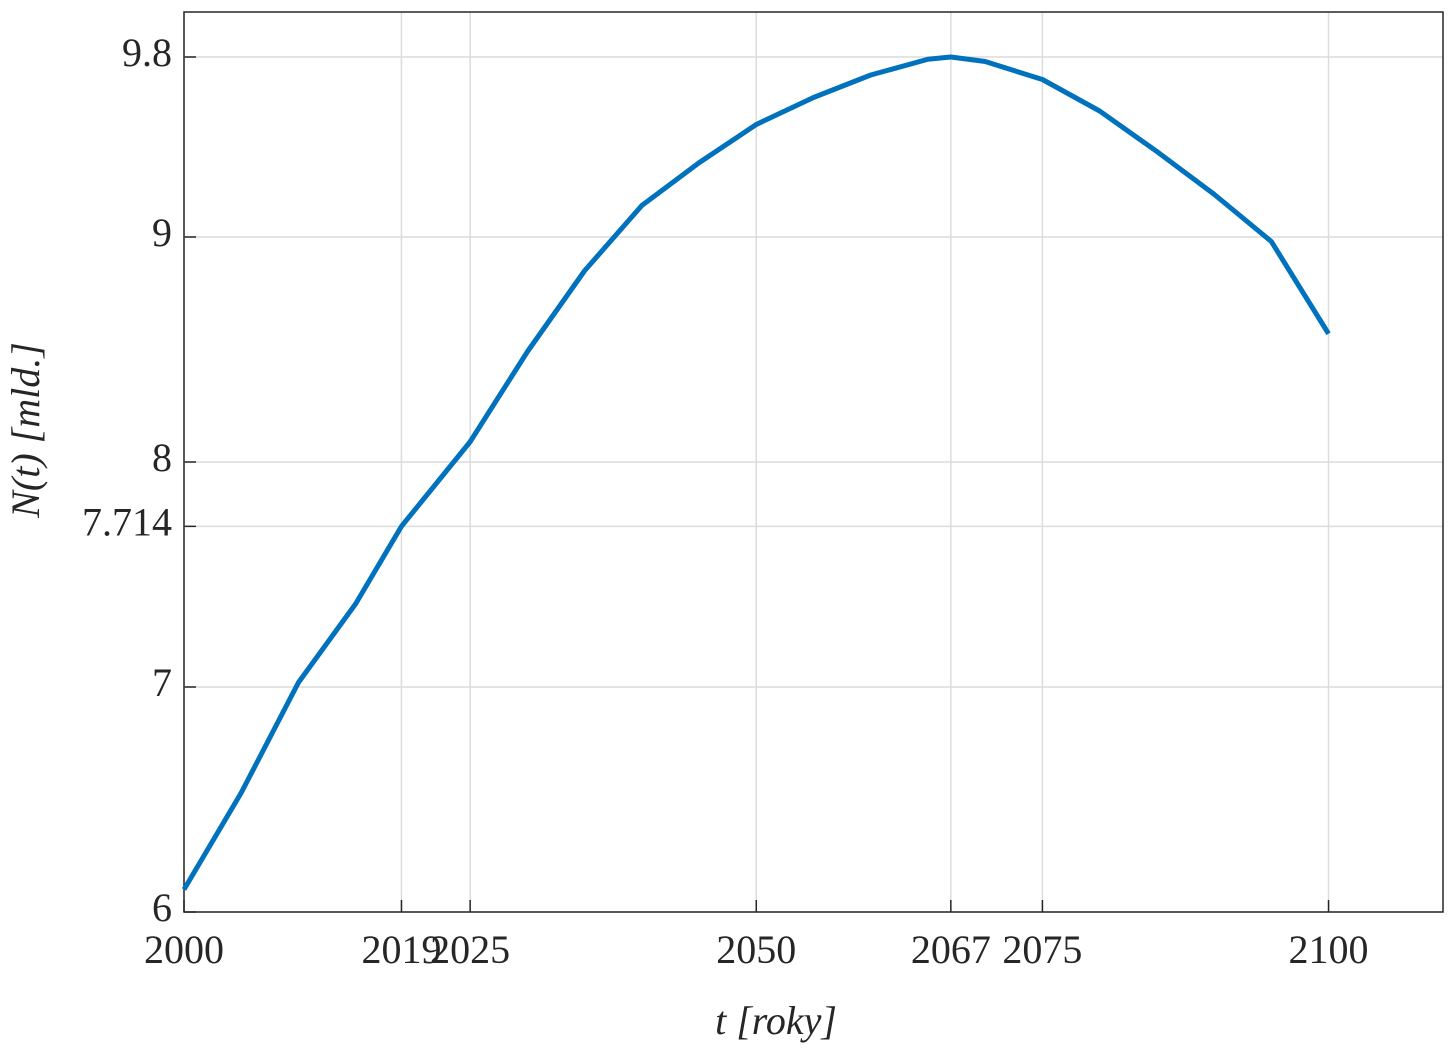 Image resolution: width=1455 pixels, height=1055 pixels. Describe the element at coordinates (25, 430) in the screenshot. I see `y-axis-label: N(t) [mld.]` at that location.